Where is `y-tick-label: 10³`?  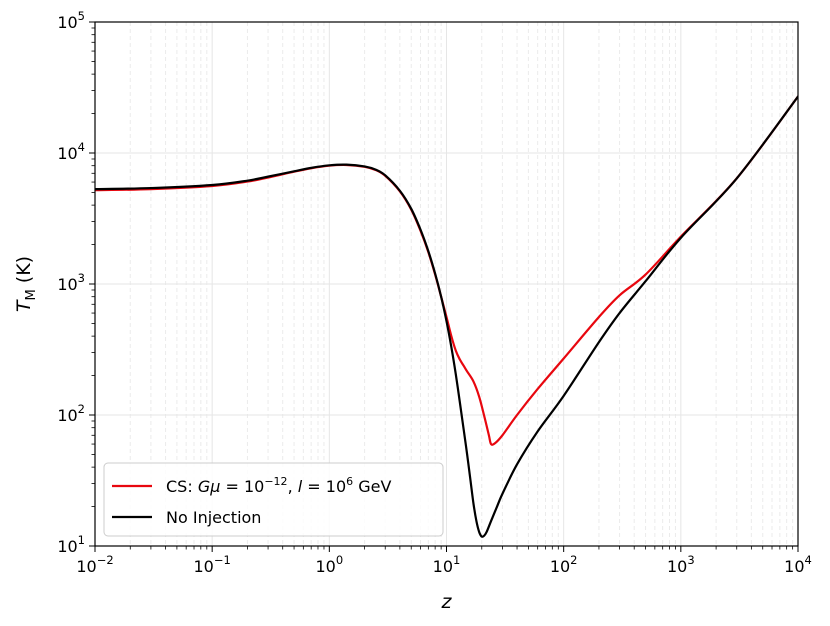
y-tick-label: 10³ is located at coordinates (71, 282).